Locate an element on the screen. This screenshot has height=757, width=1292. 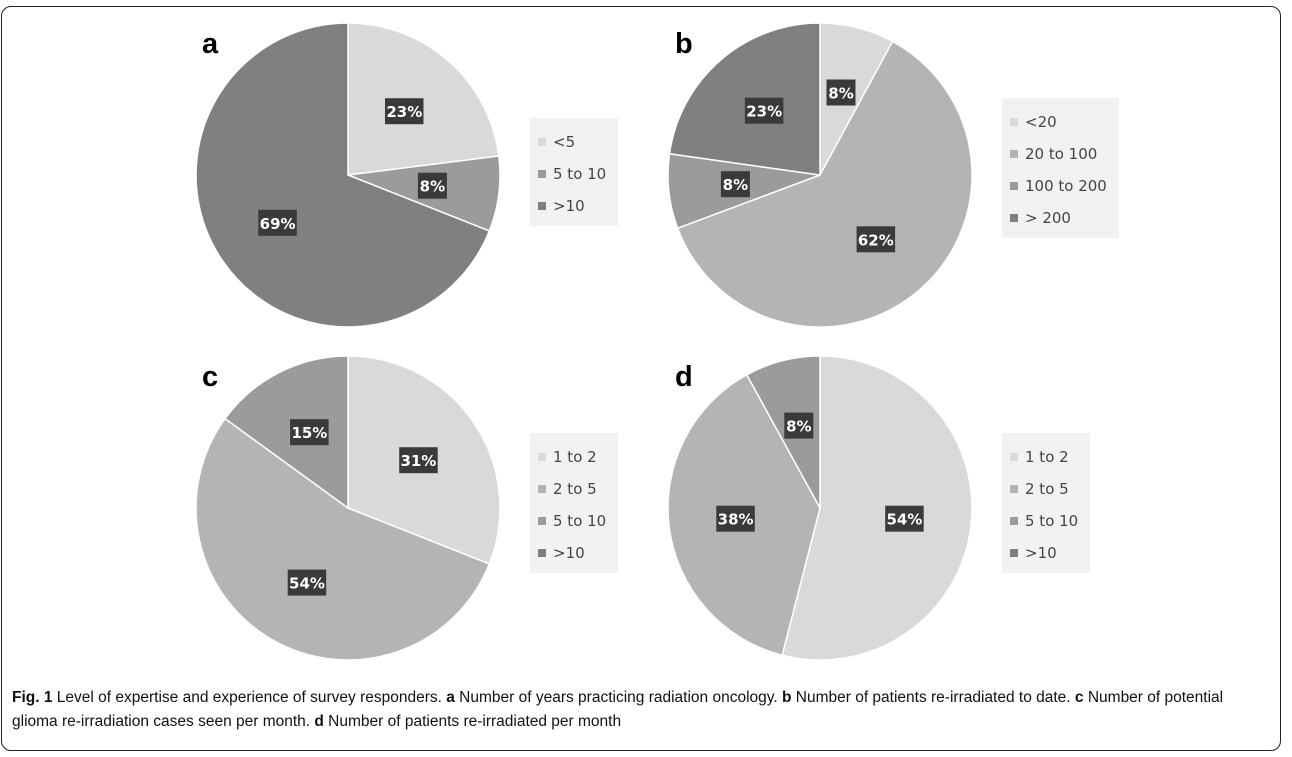
legend-b-item-2: 100 to 200 is located at coordinates (1058, 186).